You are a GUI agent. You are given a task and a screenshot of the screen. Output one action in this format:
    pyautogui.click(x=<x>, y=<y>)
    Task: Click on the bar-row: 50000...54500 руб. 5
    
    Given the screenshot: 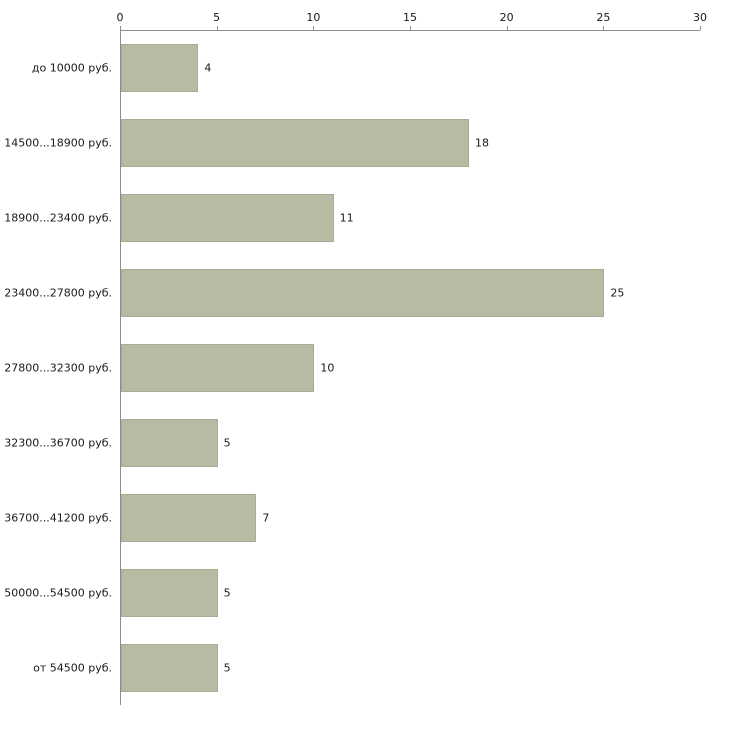 What is the action you would take?
    pyautogui.click(x=365, y=592)
    